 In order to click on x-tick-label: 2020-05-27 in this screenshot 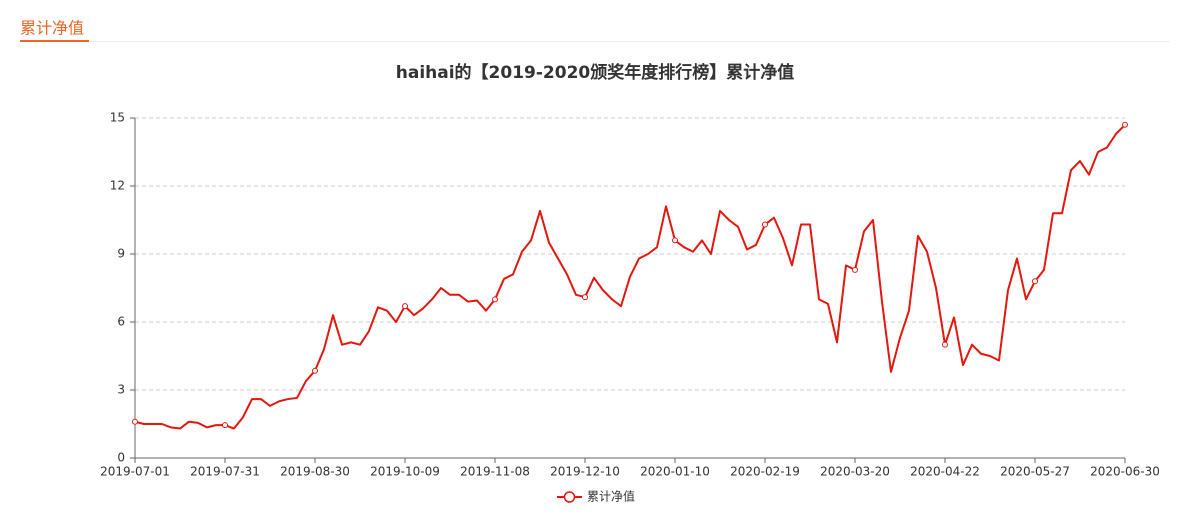, I will do `click(1035, 472)`.